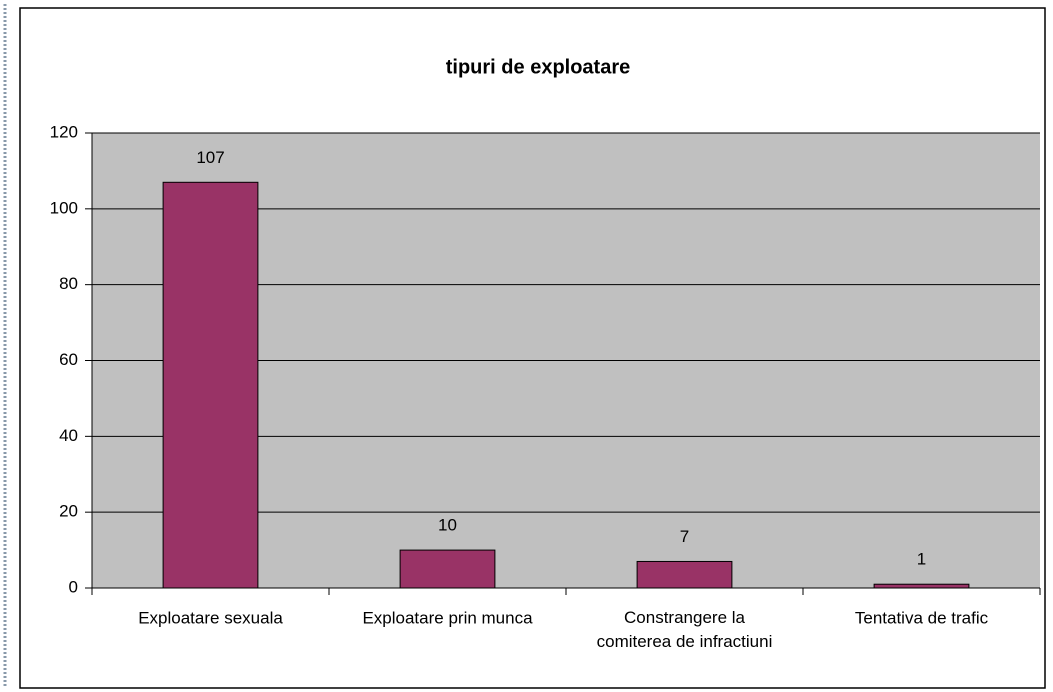  Describe the element at coordinates (685, 629) in the screenshot. I see `x-tick-label: Constrangere la comiterea de infractiuni` at that location.